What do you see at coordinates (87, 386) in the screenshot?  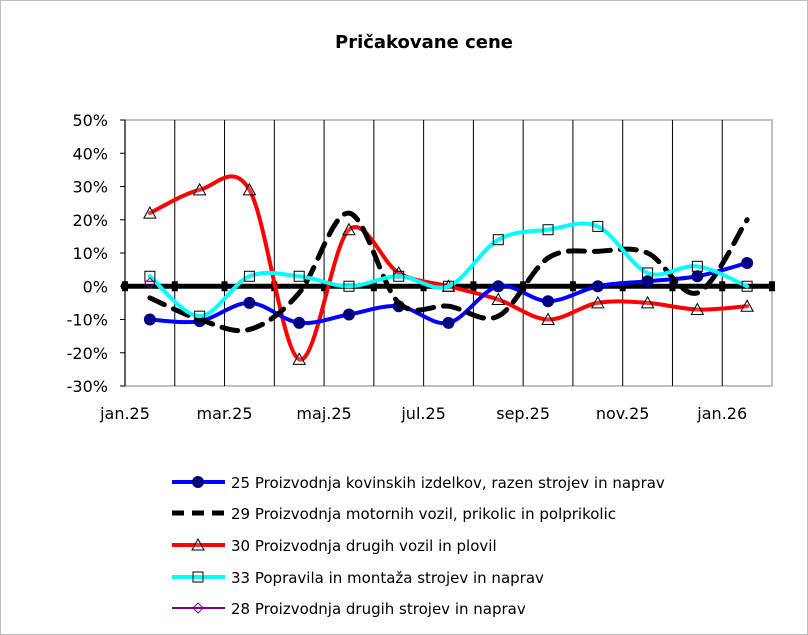 I see `y-tick-label: -30%` at bounding box center [87, 386].